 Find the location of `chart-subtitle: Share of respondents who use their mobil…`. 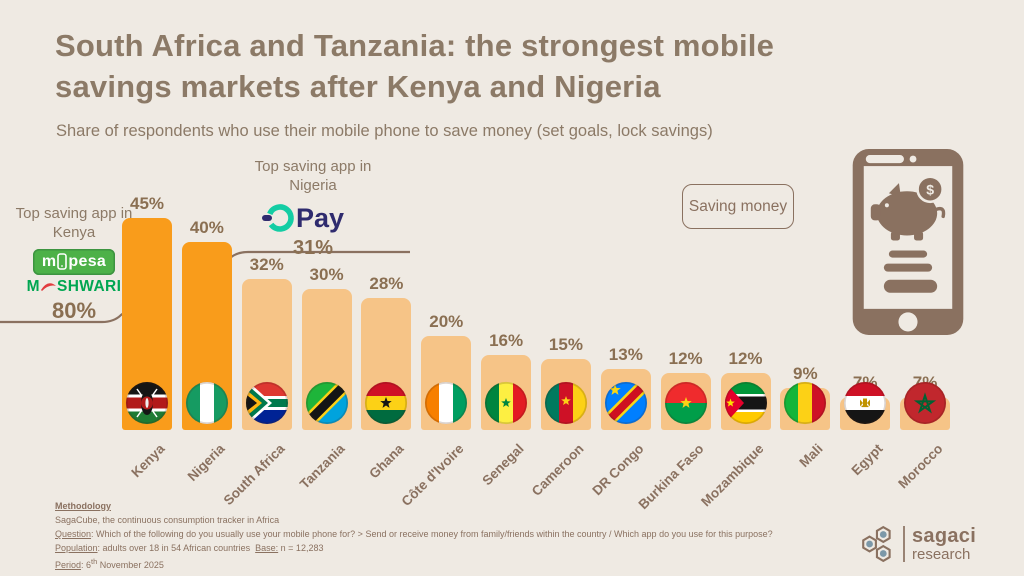

chart-subtitle: Share of respondents who use their mobil… is located at coordinates (384, 131).